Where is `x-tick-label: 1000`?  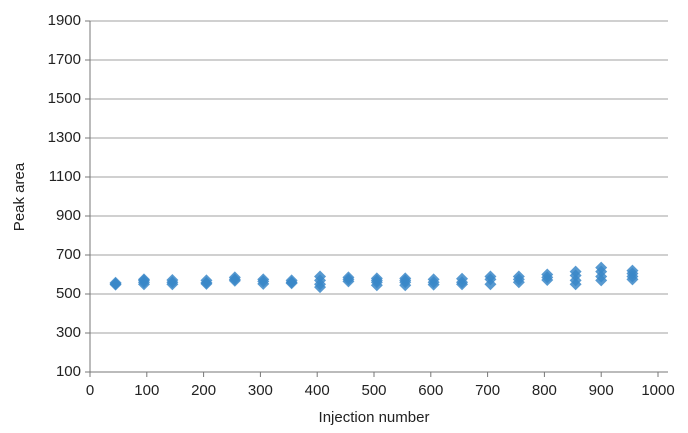 x-tick-label: 1000 is located at coordinates (657, 390).